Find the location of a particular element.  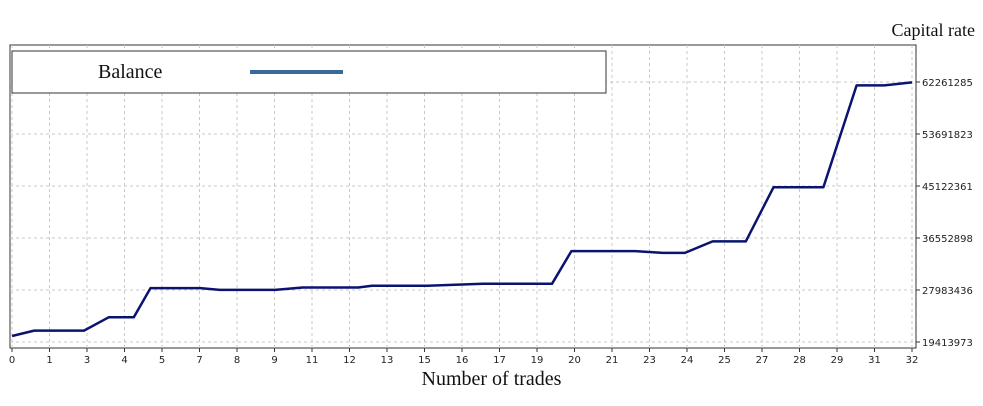

x-tick-label: 11 is located at coordinates (312, 360).